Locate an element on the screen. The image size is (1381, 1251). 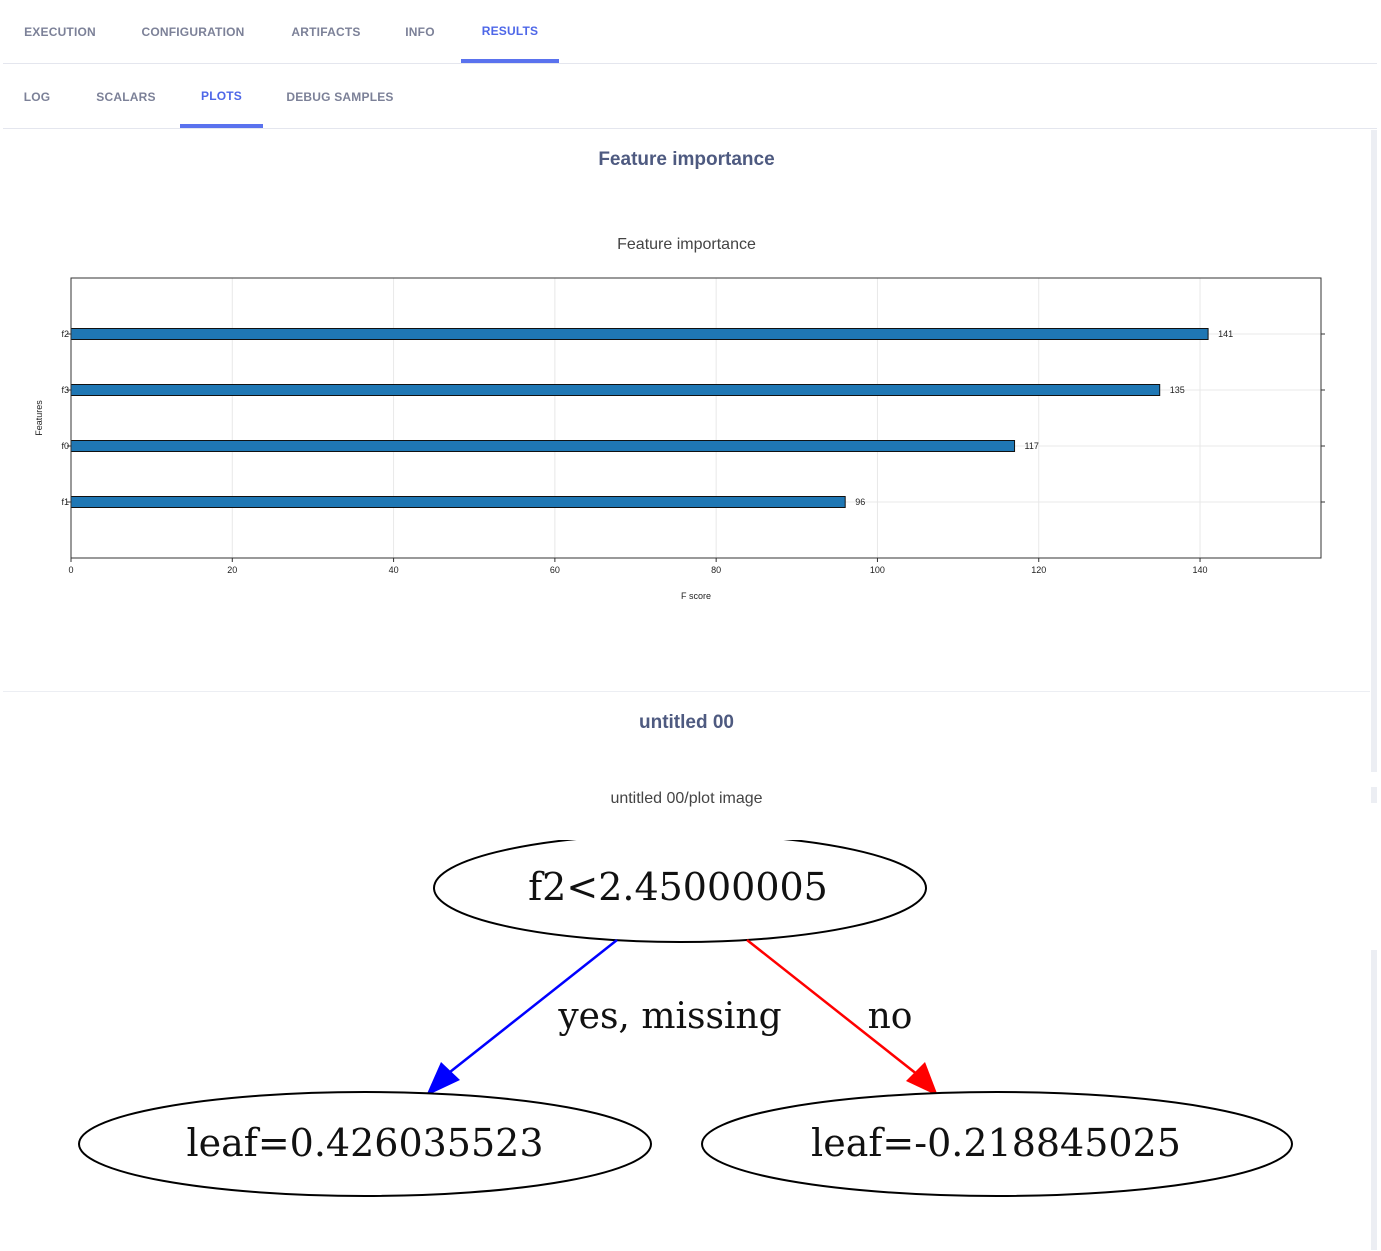
tree-edge-no-label: no is located at coordinates (890, 1016).